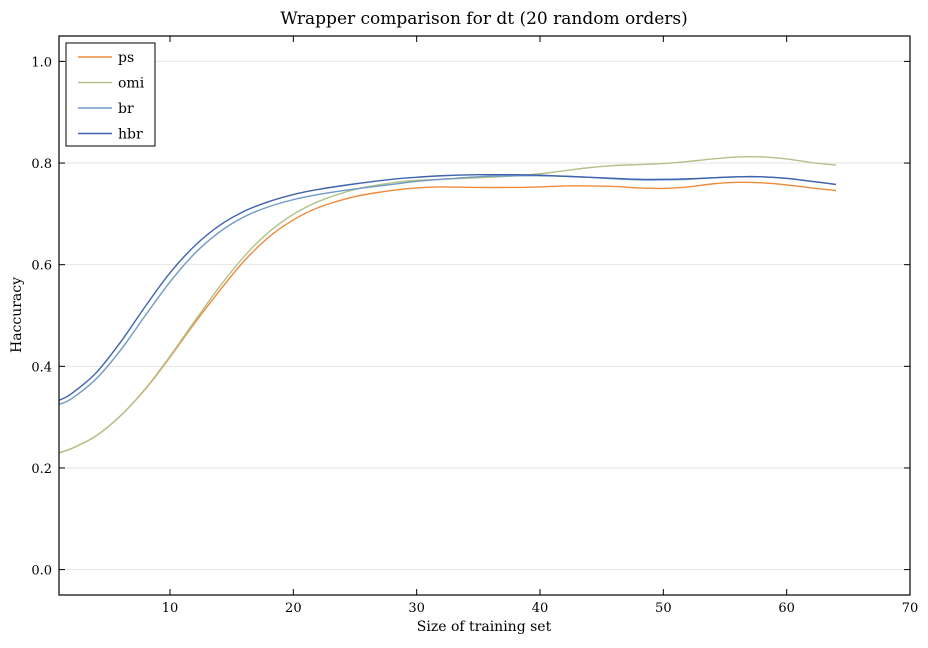  Describe the element at coordinates (126, 58) in the screenshot. I see `legend-label-ps: ps` at that location.